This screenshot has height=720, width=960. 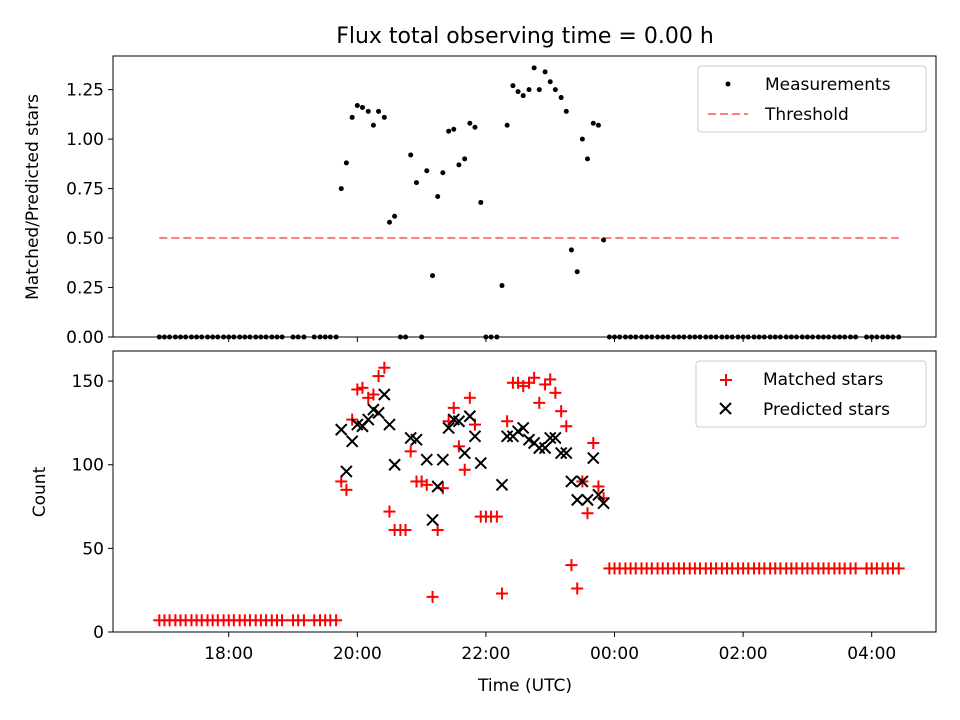 I want to click on top-legend-box, so click(x=812, y=99).